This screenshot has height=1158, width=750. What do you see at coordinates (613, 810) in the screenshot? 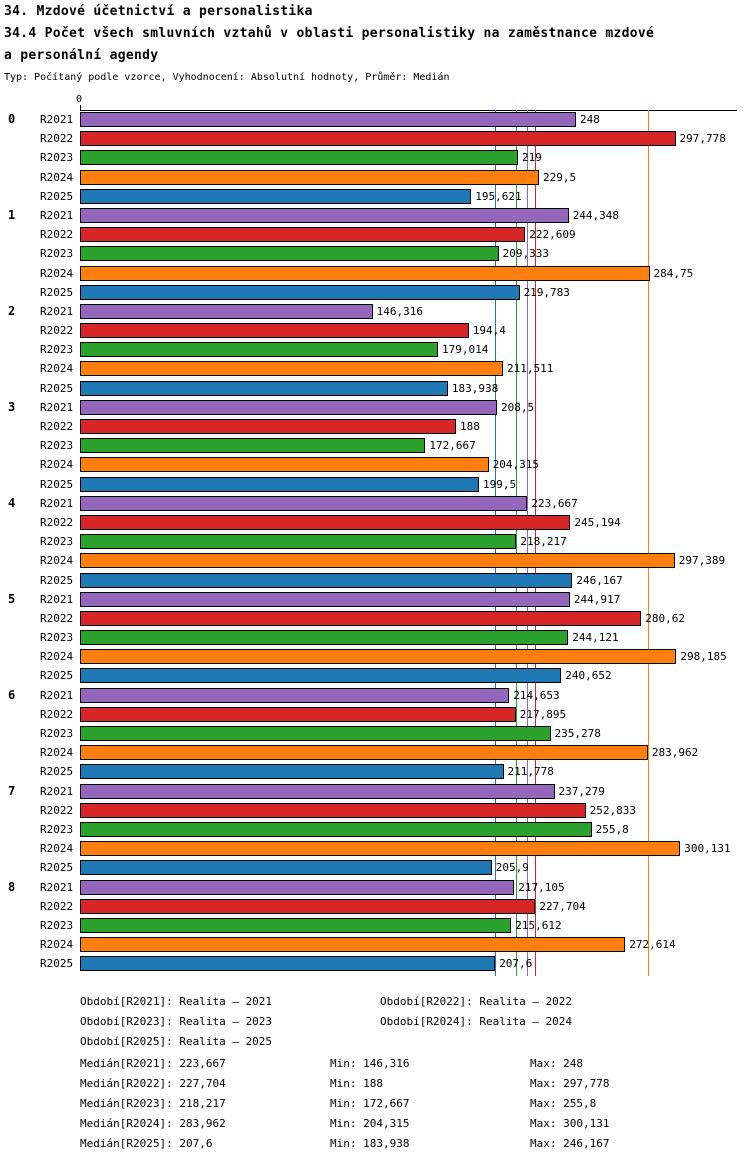
I see `value-label: 252,833` at bounding box center [613, 810].